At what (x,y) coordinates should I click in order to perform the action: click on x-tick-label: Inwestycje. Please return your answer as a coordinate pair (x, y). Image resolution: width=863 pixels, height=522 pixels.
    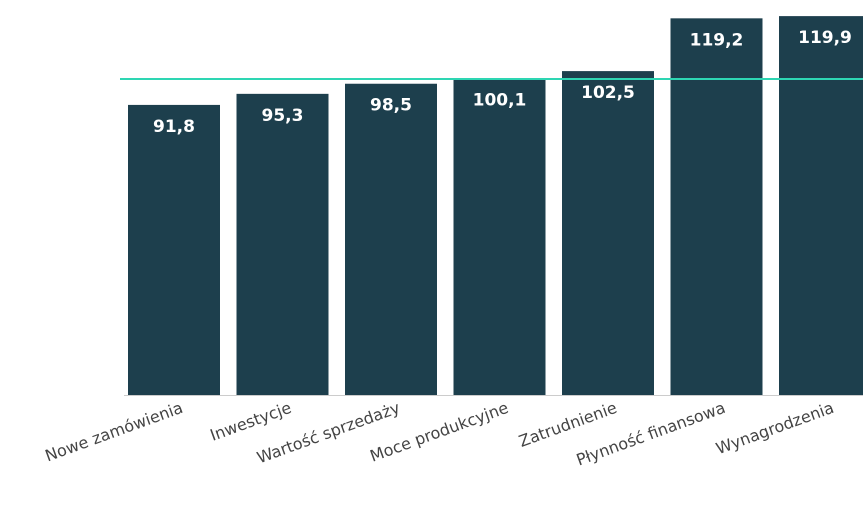
    Looking at the image, I should click on (251, 421).